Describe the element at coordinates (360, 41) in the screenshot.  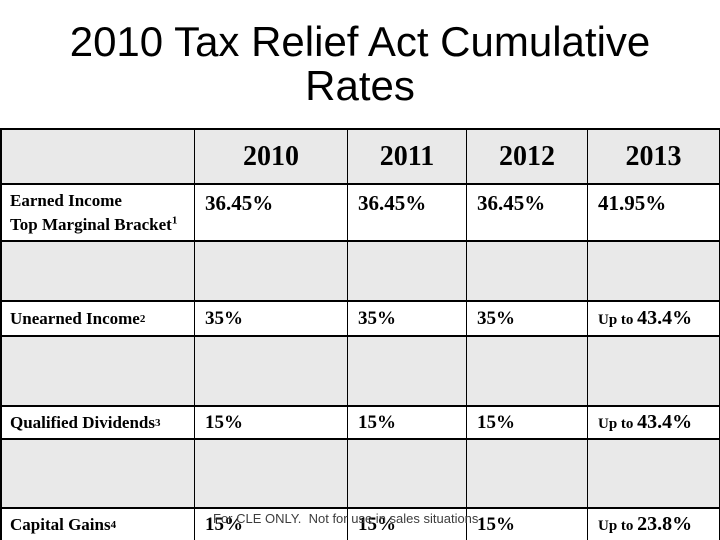
I see `page-title-line1: 2010 Tax Relief Act Cumulative` at that location.